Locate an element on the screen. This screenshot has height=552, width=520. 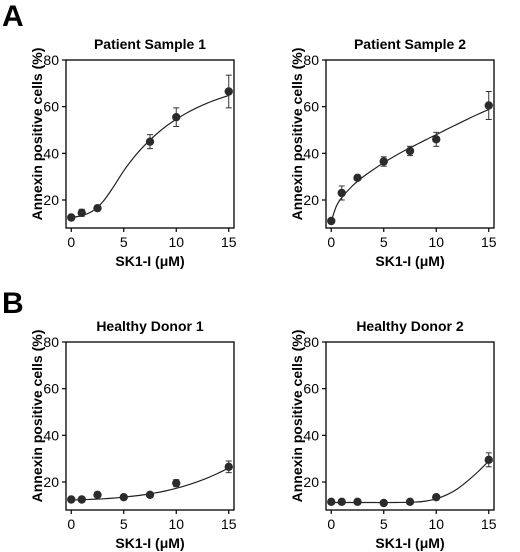
chart-title: Patient Sample 1 is located at coordinates (150, 44).